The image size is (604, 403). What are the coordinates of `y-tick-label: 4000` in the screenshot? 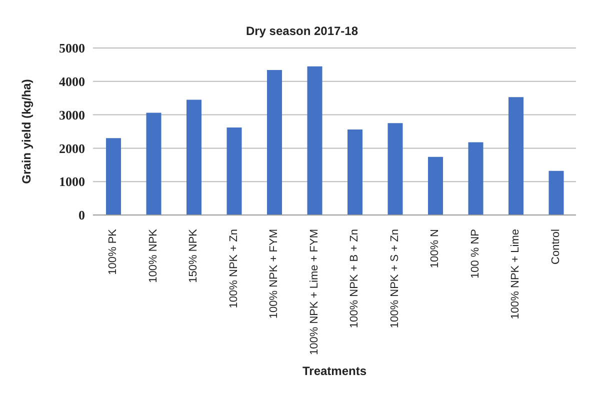 It's located at (72, 82).